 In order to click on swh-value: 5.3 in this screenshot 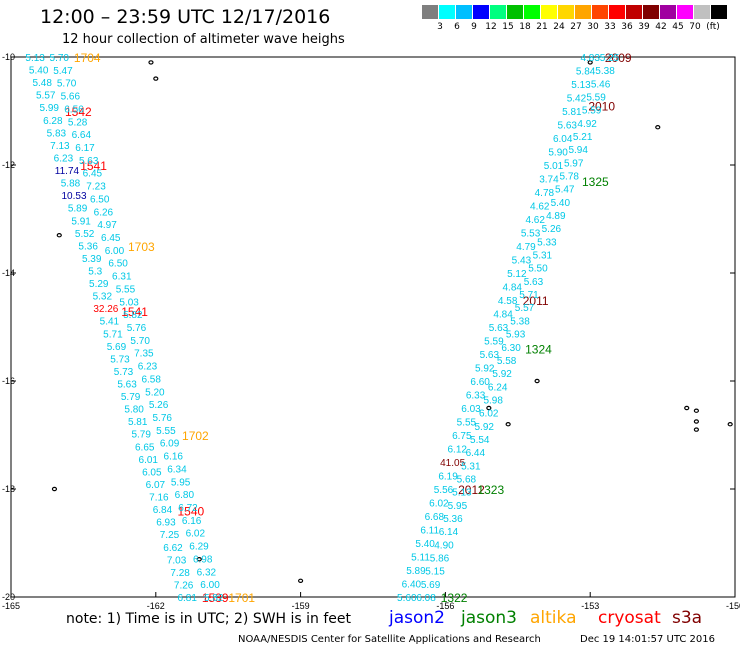, I will do `click(95, 271)`.